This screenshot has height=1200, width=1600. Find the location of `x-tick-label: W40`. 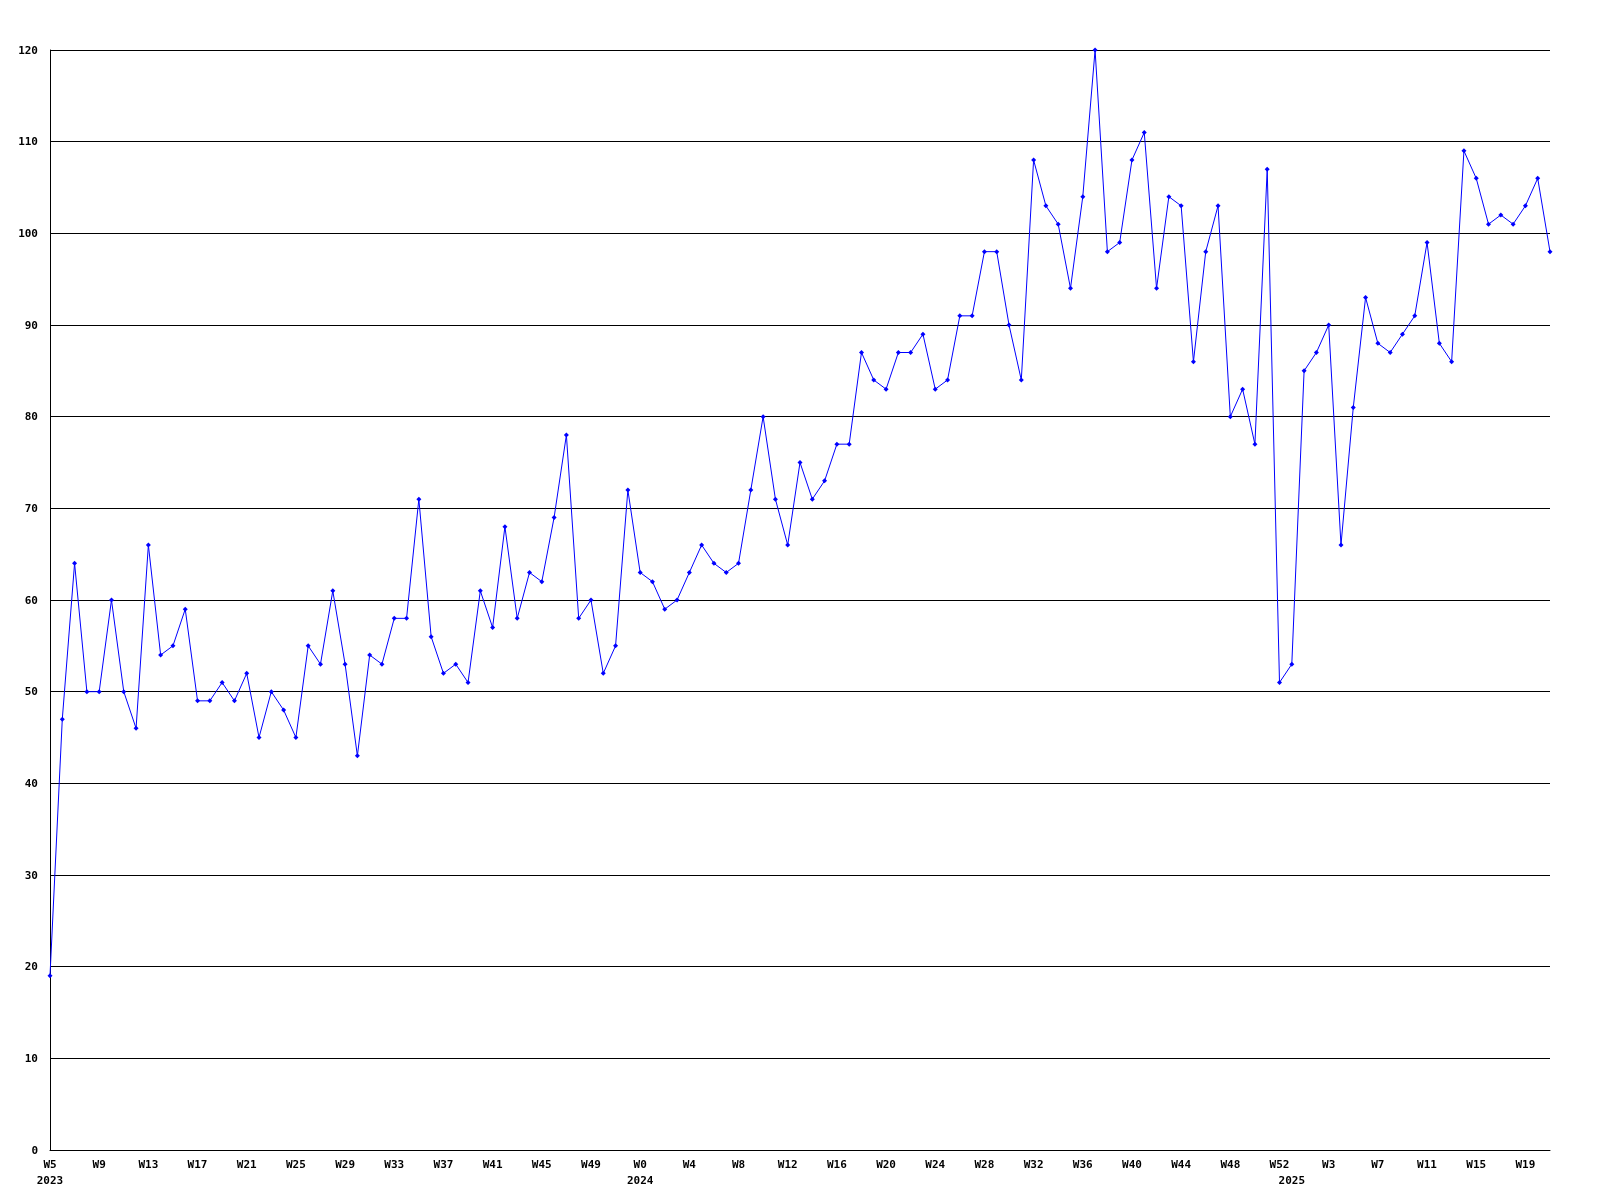

x-tick-label: W40 is located at coordinates (1132, 1164).